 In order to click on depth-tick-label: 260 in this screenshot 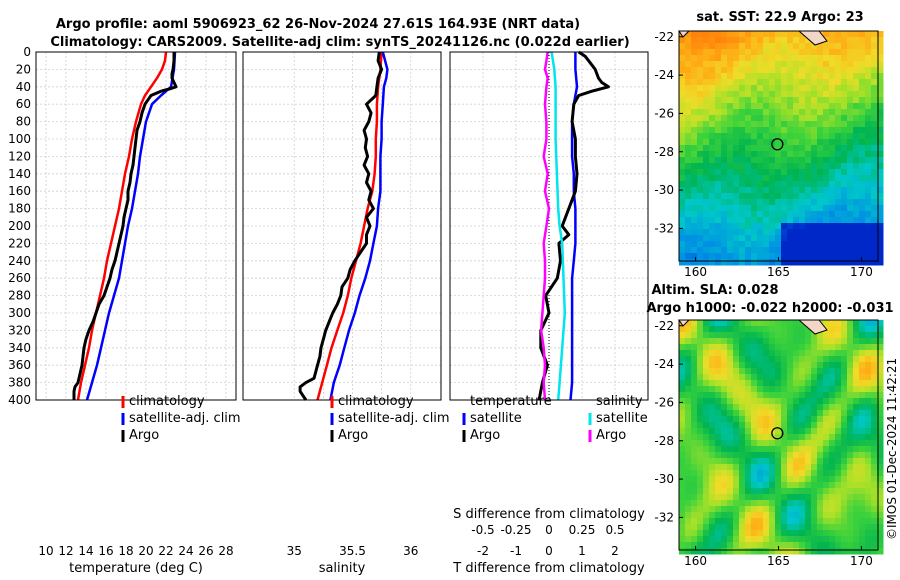, I will do `click(19, 278)`.